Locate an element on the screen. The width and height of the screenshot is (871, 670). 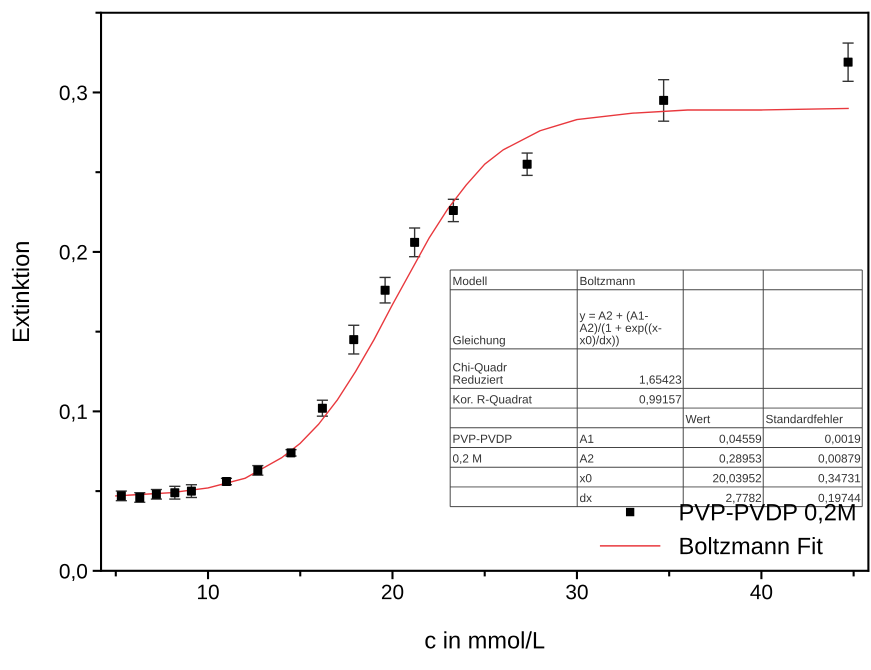
y-tick-label: 0,1 is located at coordinates (73, 413).